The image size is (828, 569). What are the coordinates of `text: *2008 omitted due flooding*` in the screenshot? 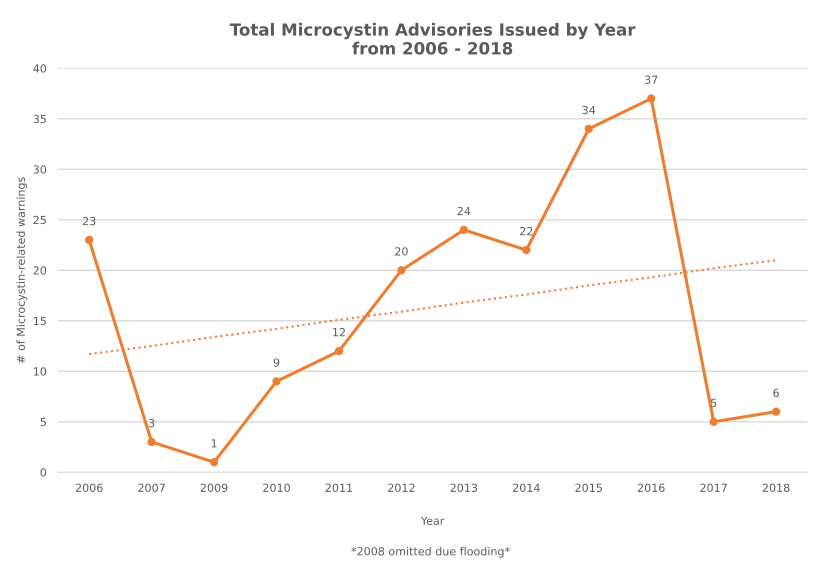 It's located at (430, 552).